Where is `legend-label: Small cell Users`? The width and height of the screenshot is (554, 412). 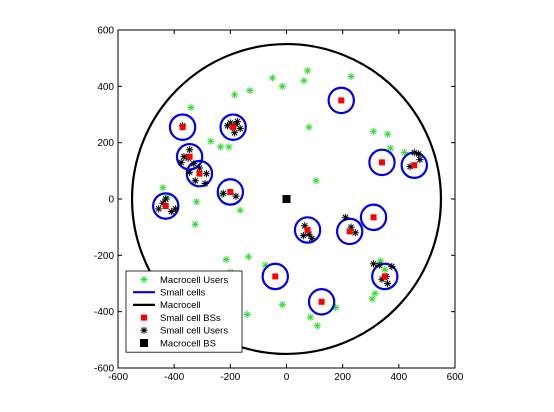 legend-label: Small cell Users is located at coordinates (194, 331).